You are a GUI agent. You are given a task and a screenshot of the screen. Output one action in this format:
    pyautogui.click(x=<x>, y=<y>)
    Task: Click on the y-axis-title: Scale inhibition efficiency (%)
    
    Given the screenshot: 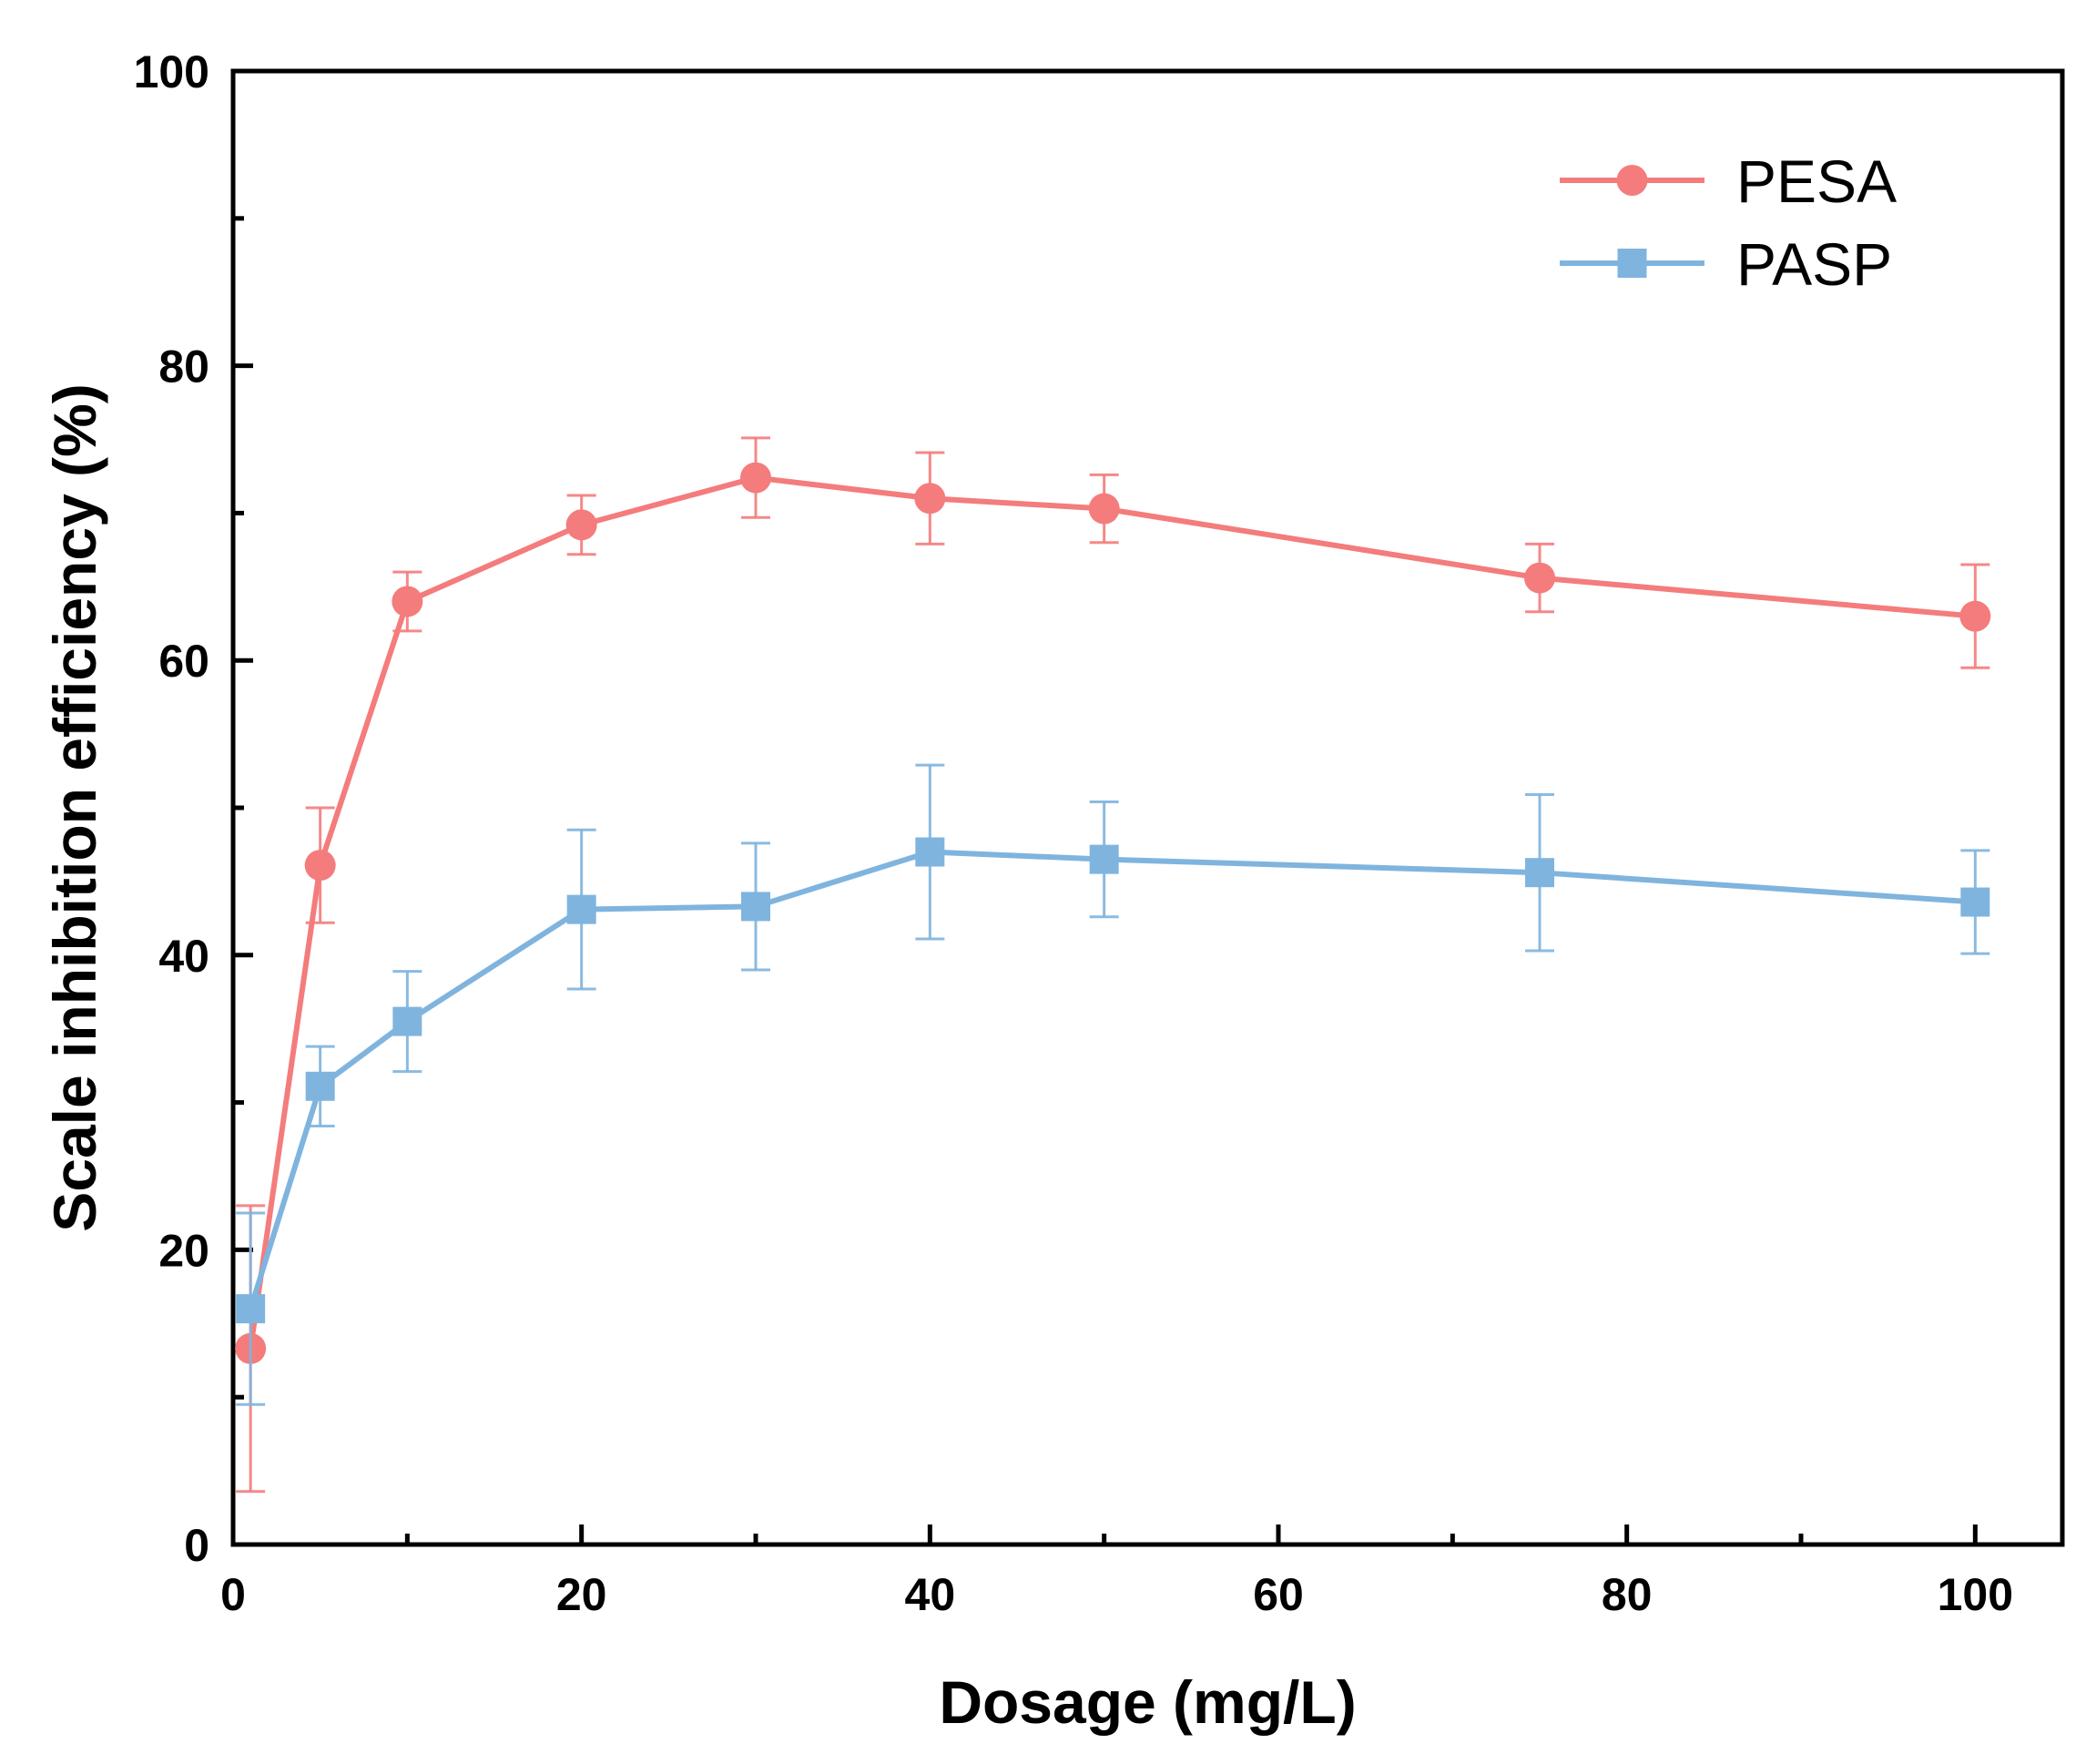 What is the action you would take?
    pyautogui.click(x=74, y=807)
    